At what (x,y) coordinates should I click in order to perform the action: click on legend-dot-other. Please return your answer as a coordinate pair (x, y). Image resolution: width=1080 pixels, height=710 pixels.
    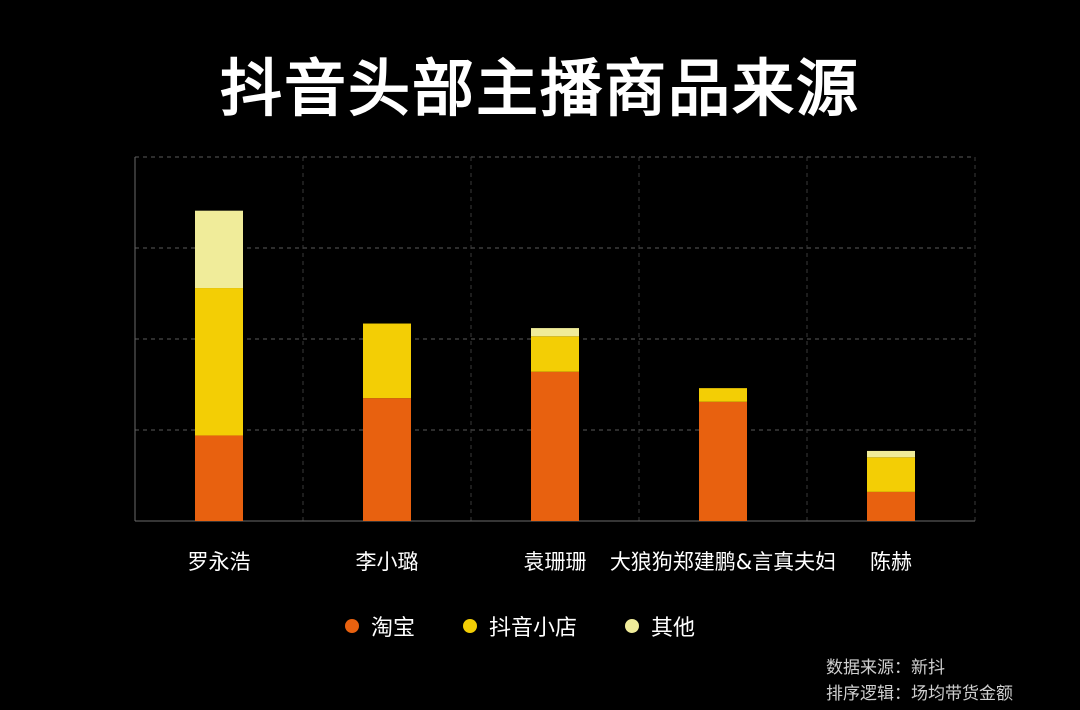
    Looking at the image, I should click on (632, 626).